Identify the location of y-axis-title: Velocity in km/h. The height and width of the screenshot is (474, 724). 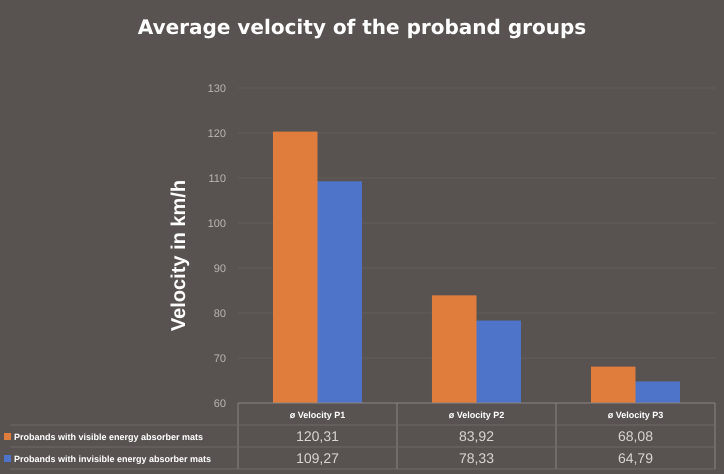
(179, 256).